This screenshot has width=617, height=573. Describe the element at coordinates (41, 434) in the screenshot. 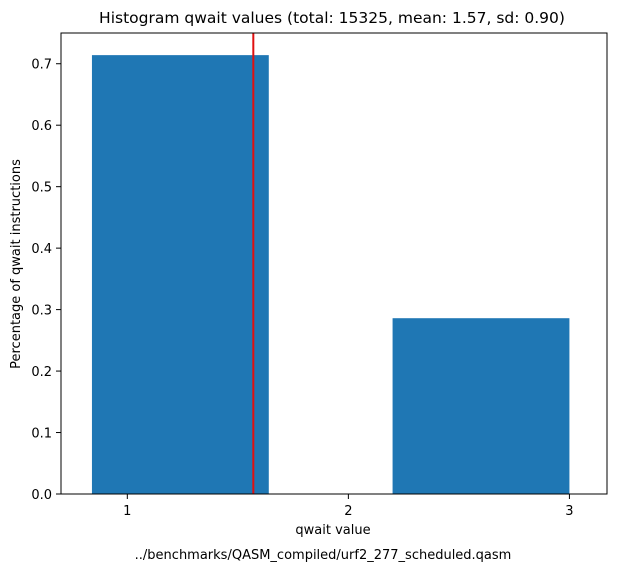

I see `y-tick-label-1: 0.1` at that location.